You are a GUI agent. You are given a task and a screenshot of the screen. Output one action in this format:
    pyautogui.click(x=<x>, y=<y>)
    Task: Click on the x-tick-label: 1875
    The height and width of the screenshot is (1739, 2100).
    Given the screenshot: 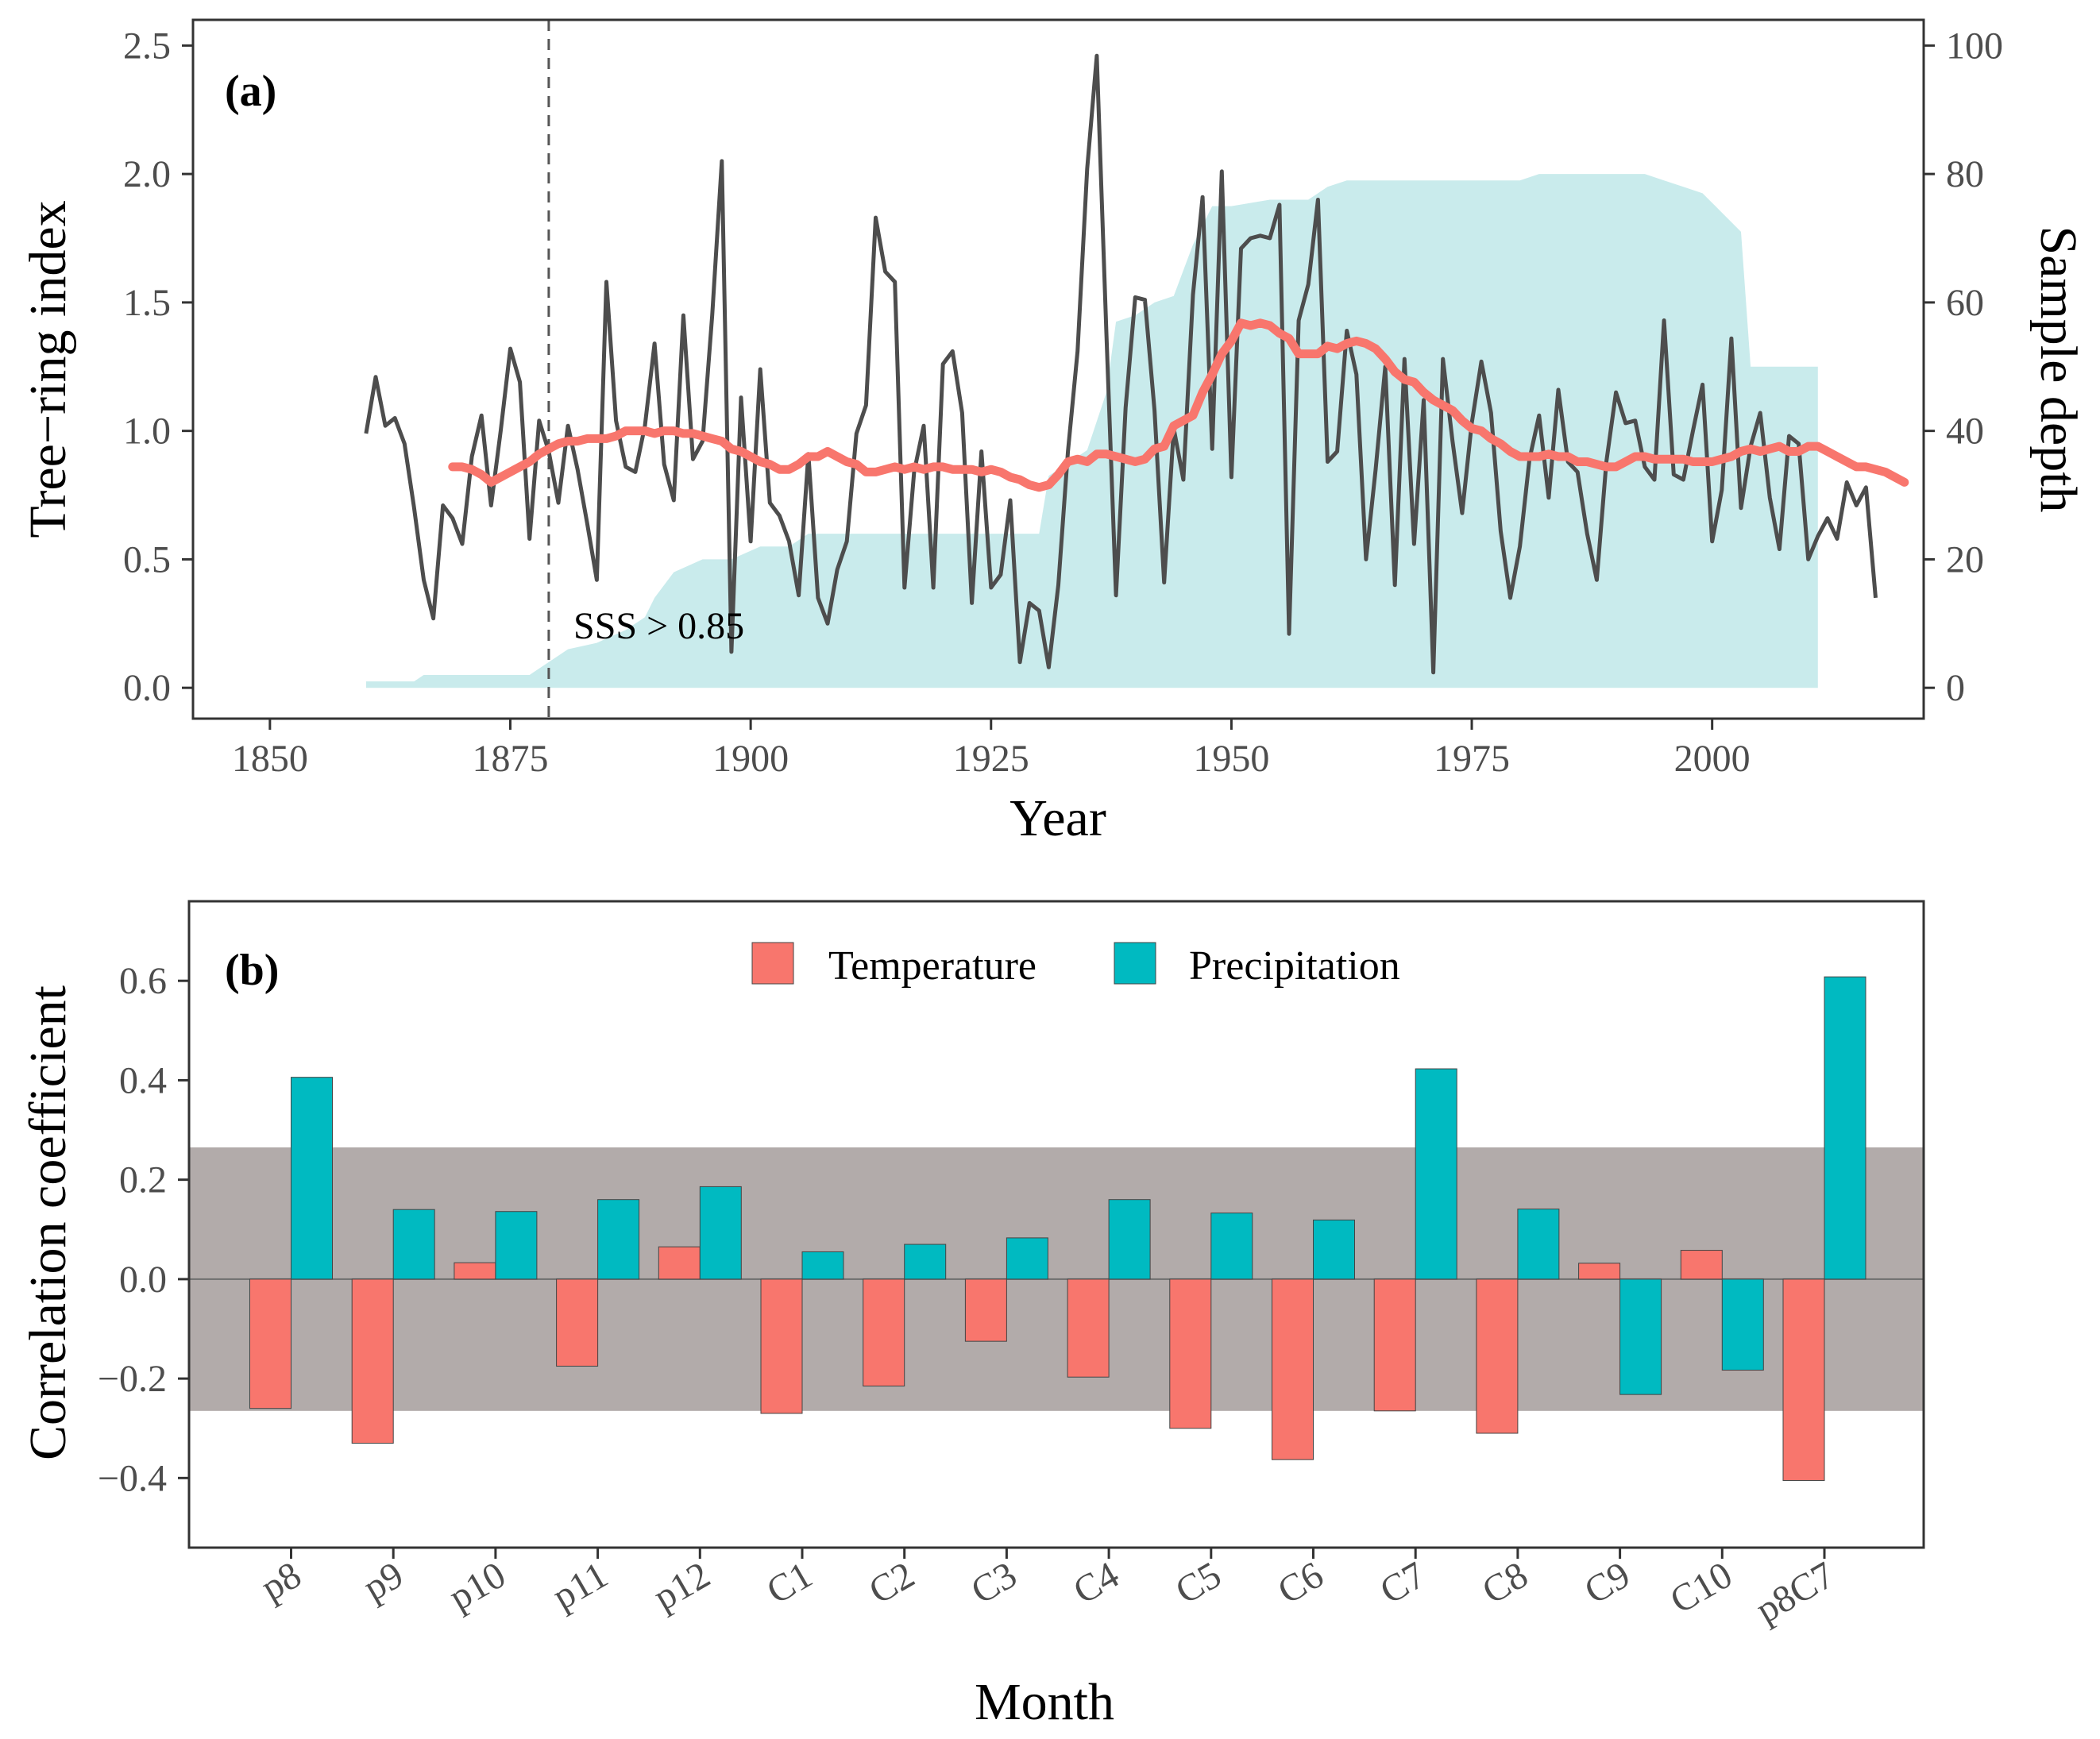 What is the action you would take?
    pyautogui.click(x=510, y=759)
    